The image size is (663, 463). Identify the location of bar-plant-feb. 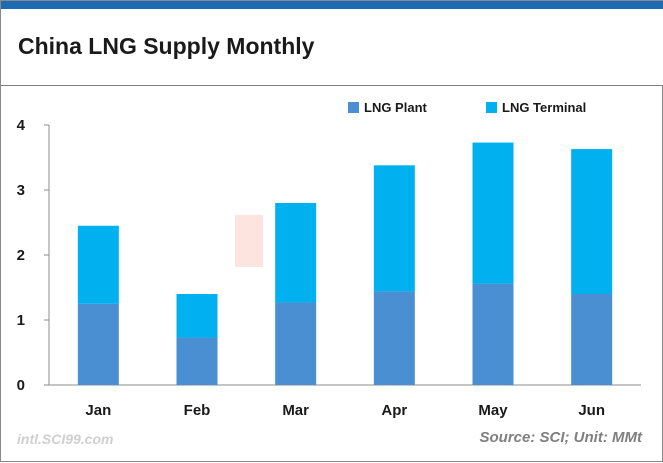
(197, 361).